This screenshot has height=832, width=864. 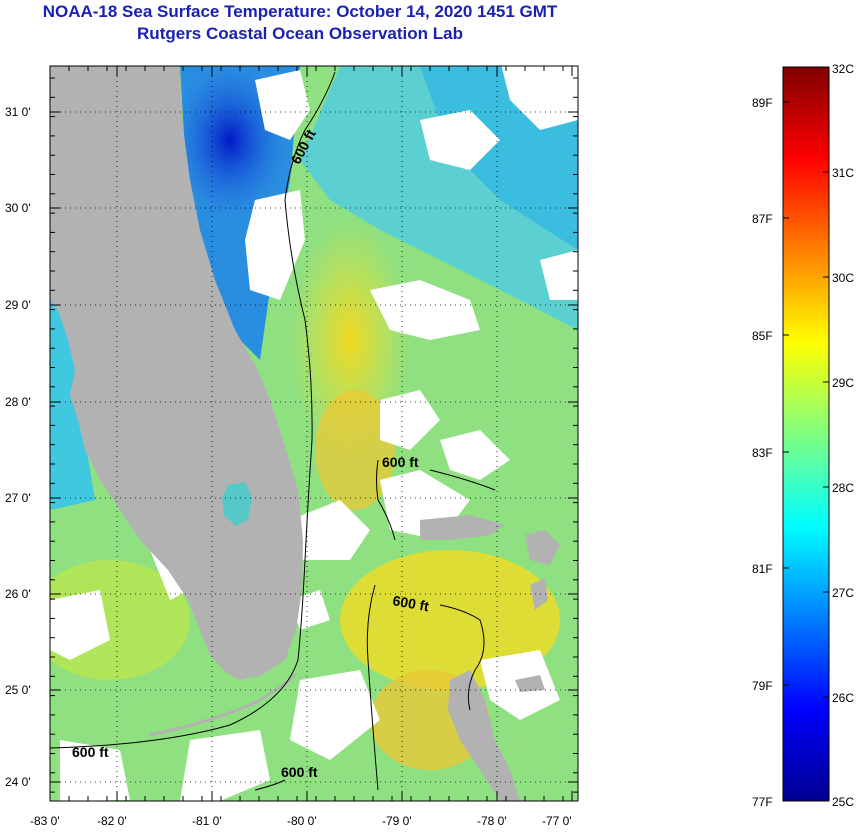 I want to click on y-tick-label: 30 0', so click(x=18, y=208).